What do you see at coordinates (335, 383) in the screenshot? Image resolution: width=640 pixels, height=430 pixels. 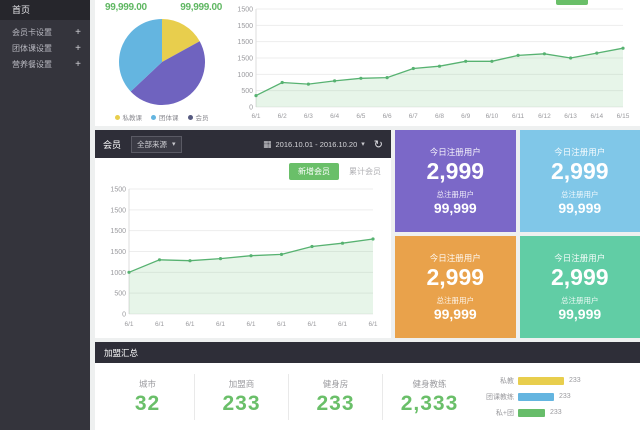 I see `stat-label: 健身房` at bounding box center [335, 383].